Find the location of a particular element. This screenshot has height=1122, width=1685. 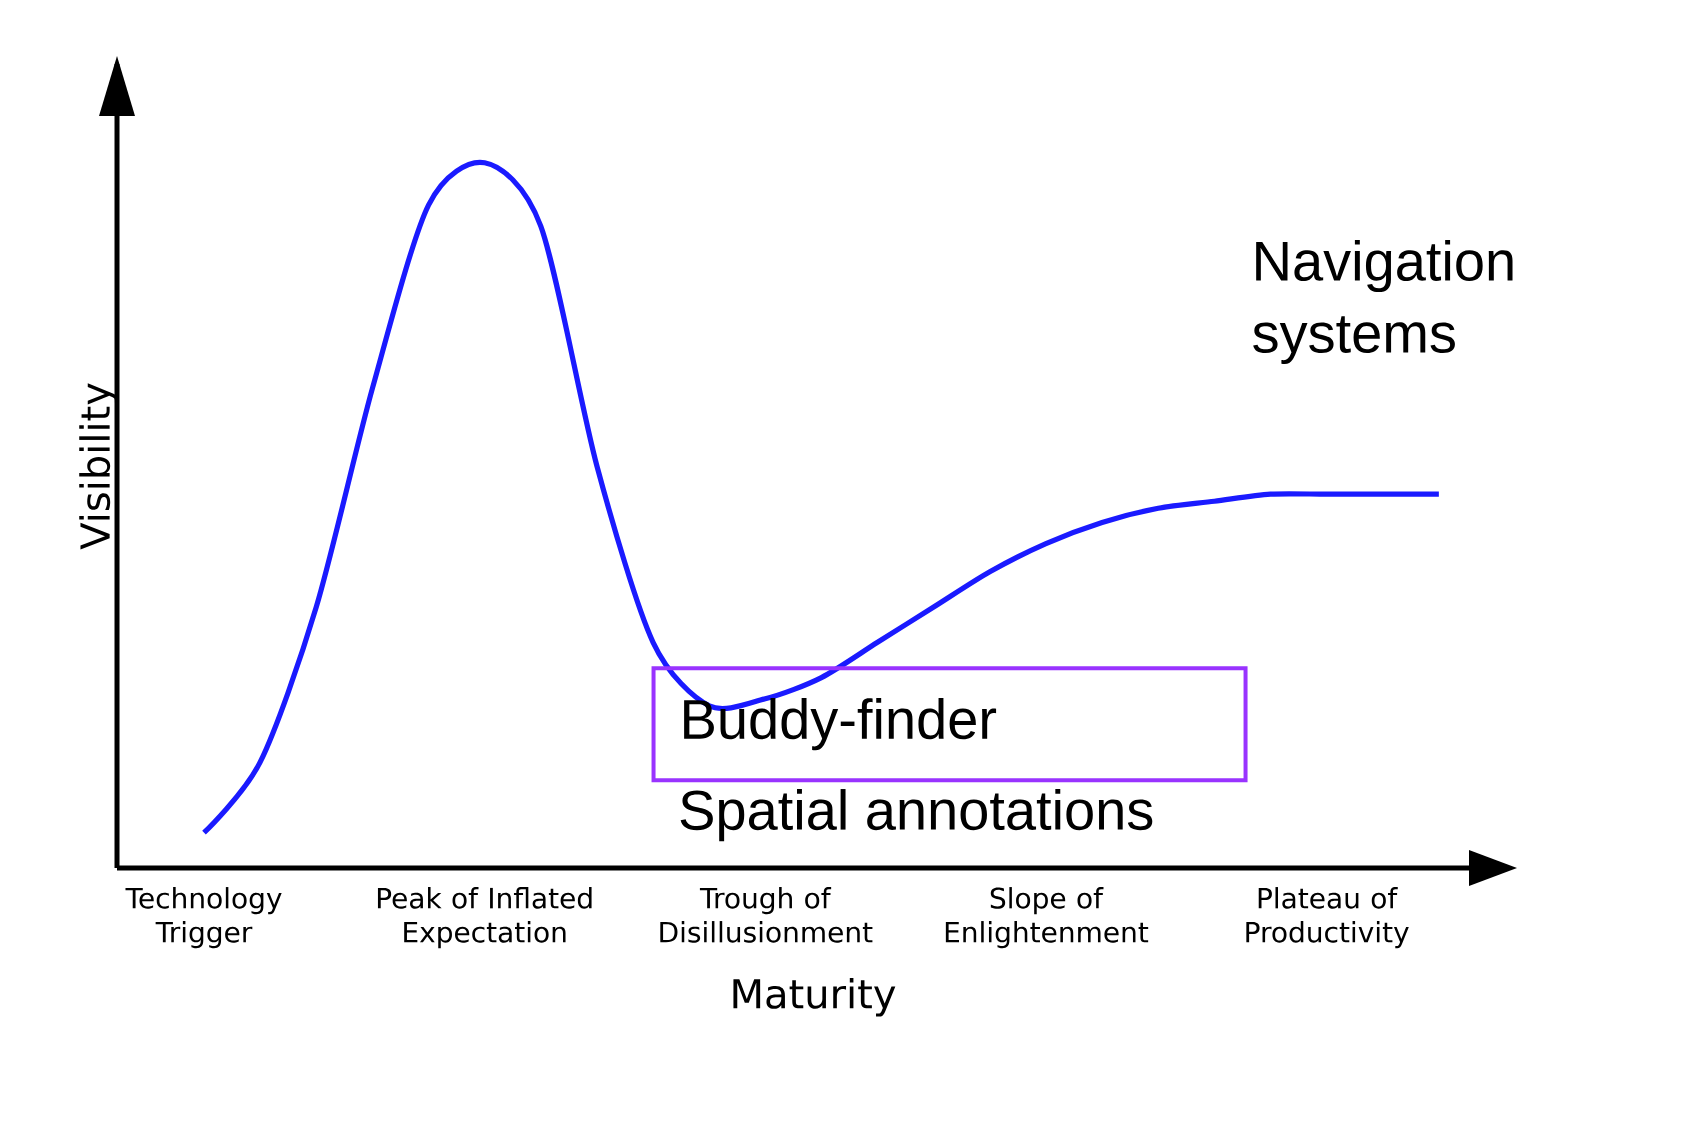

x-tick-label: Slope of Enlightenment is located at coordinates (1047, 918).